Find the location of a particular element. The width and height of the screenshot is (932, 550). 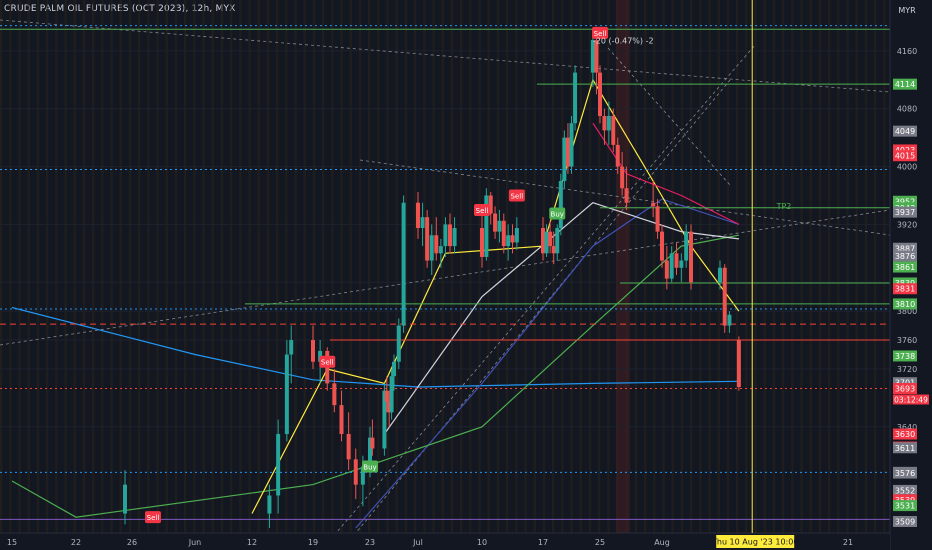

price-label: 3509 is located at coordinates (905, 521).